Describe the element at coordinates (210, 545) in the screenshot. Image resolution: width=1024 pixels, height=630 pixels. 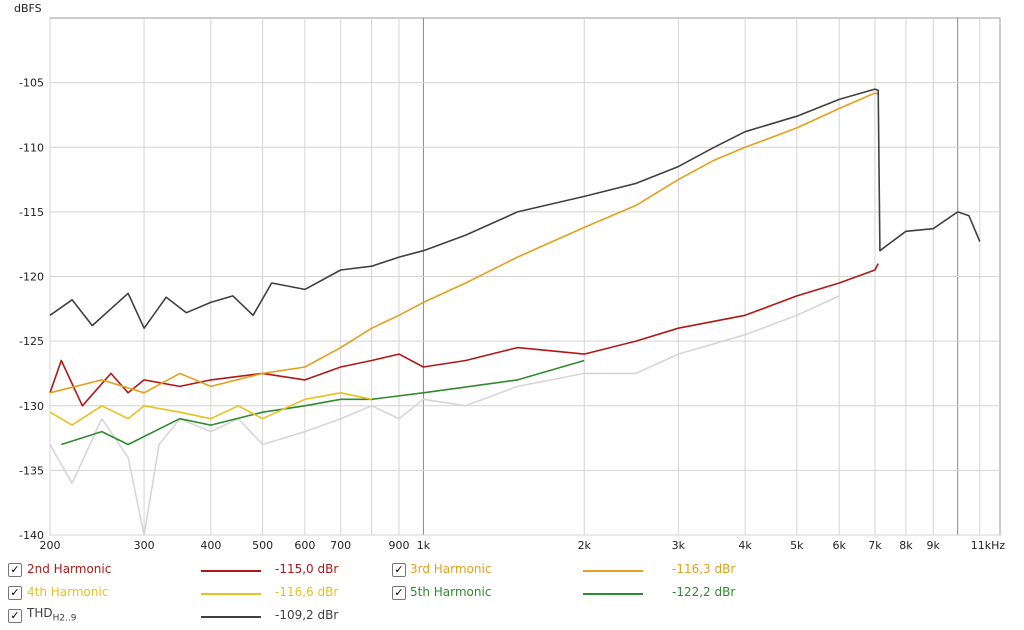
I see `x-tick-label: 400` at that location.